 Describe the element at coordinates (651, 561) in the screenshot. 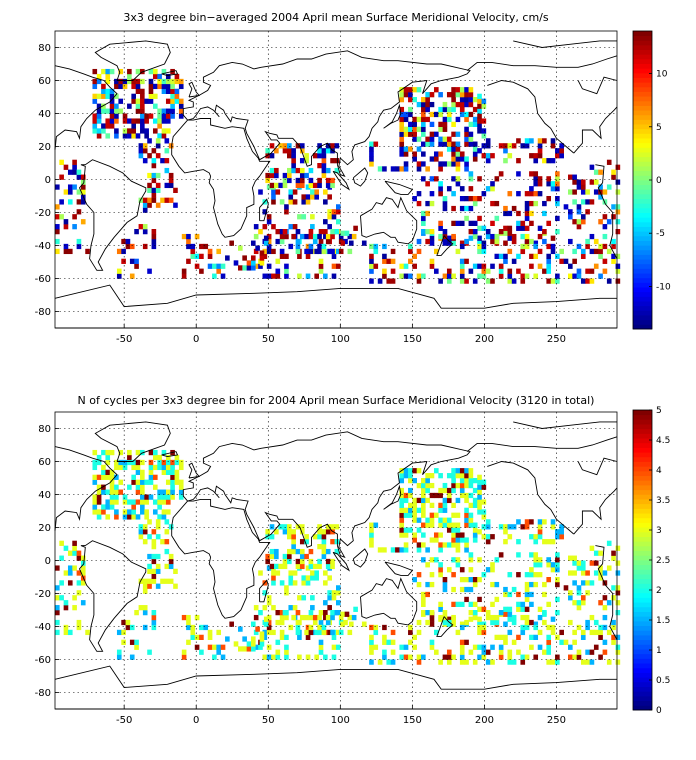

I see `cycles-colorbar: 54.543.532.521.510.50` at that location.